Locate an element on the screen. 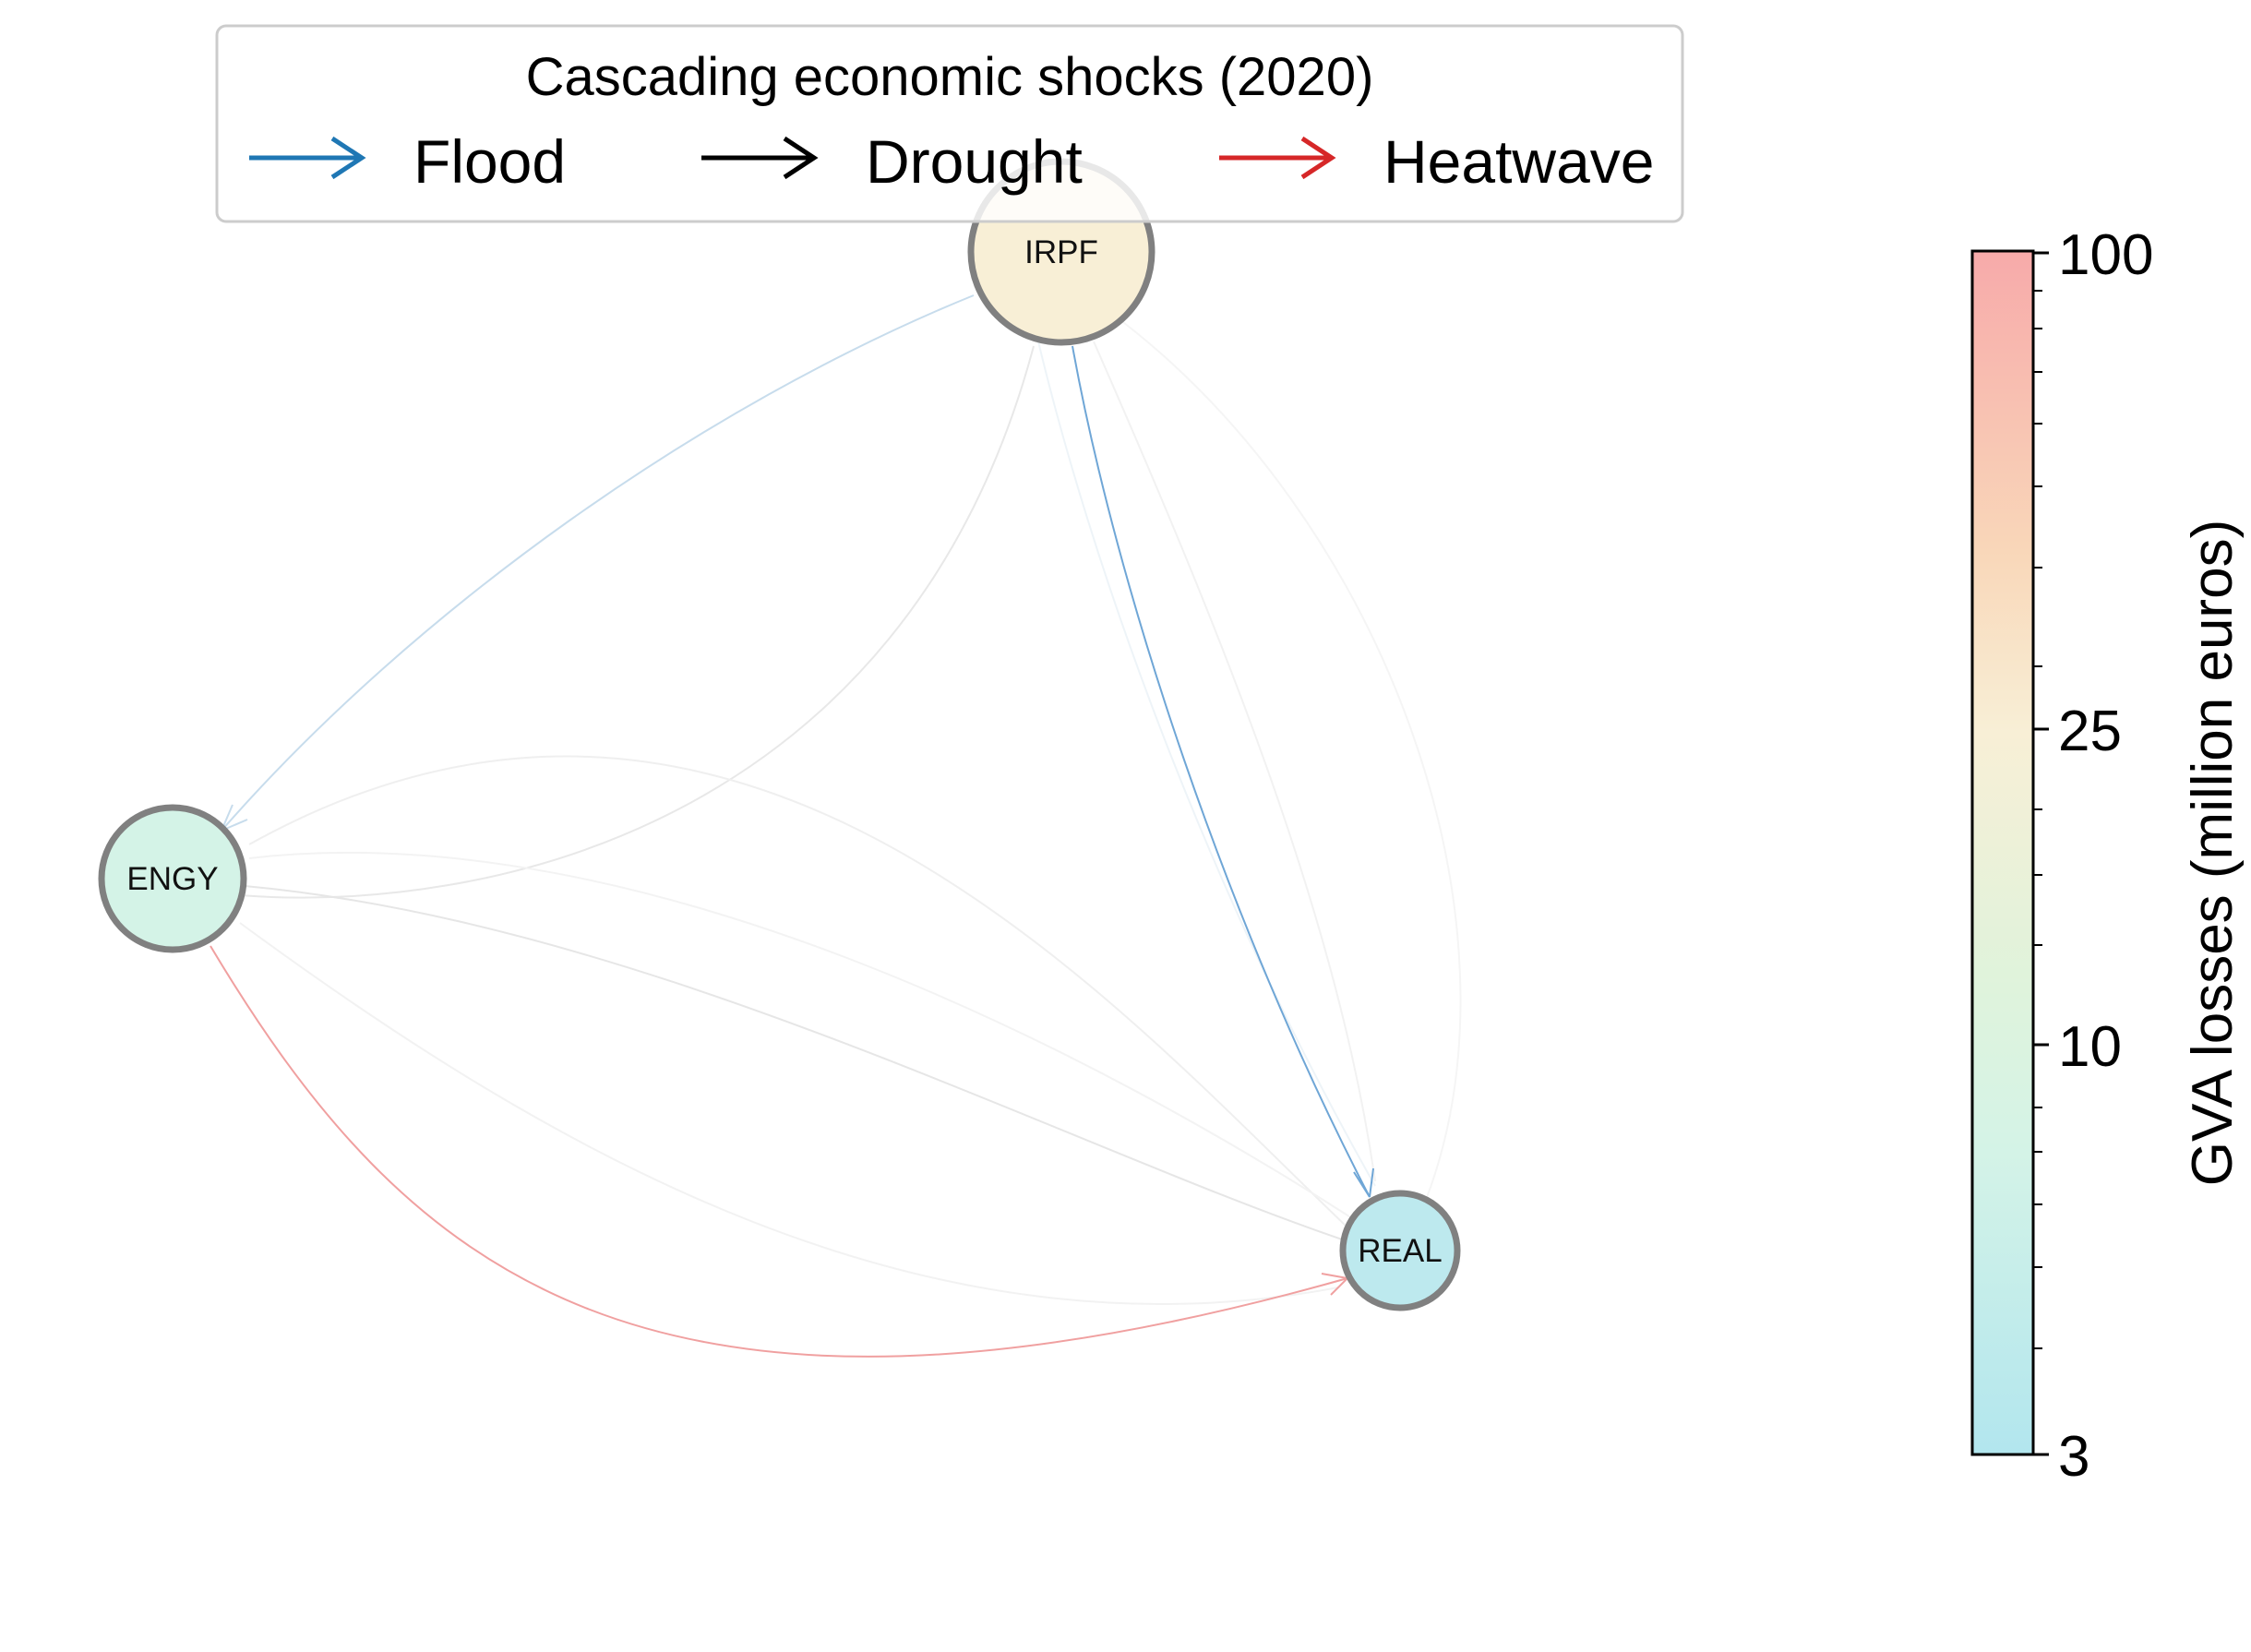 The width and height of the screenshot is (2251, 1652). node-real-label: REAL is located at coordinates (1400, 1251).